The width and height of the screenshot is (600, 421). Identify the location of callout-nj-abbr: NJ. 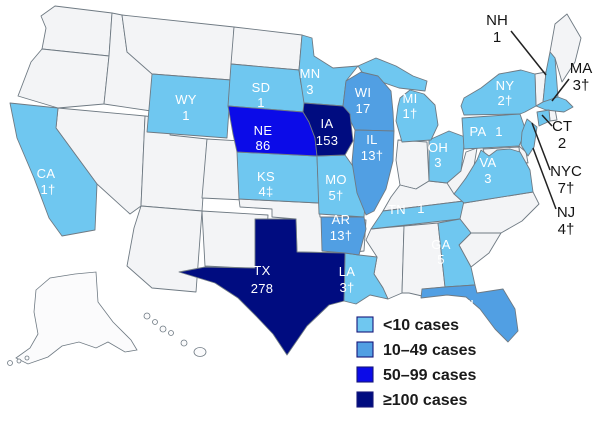
(566, 212).